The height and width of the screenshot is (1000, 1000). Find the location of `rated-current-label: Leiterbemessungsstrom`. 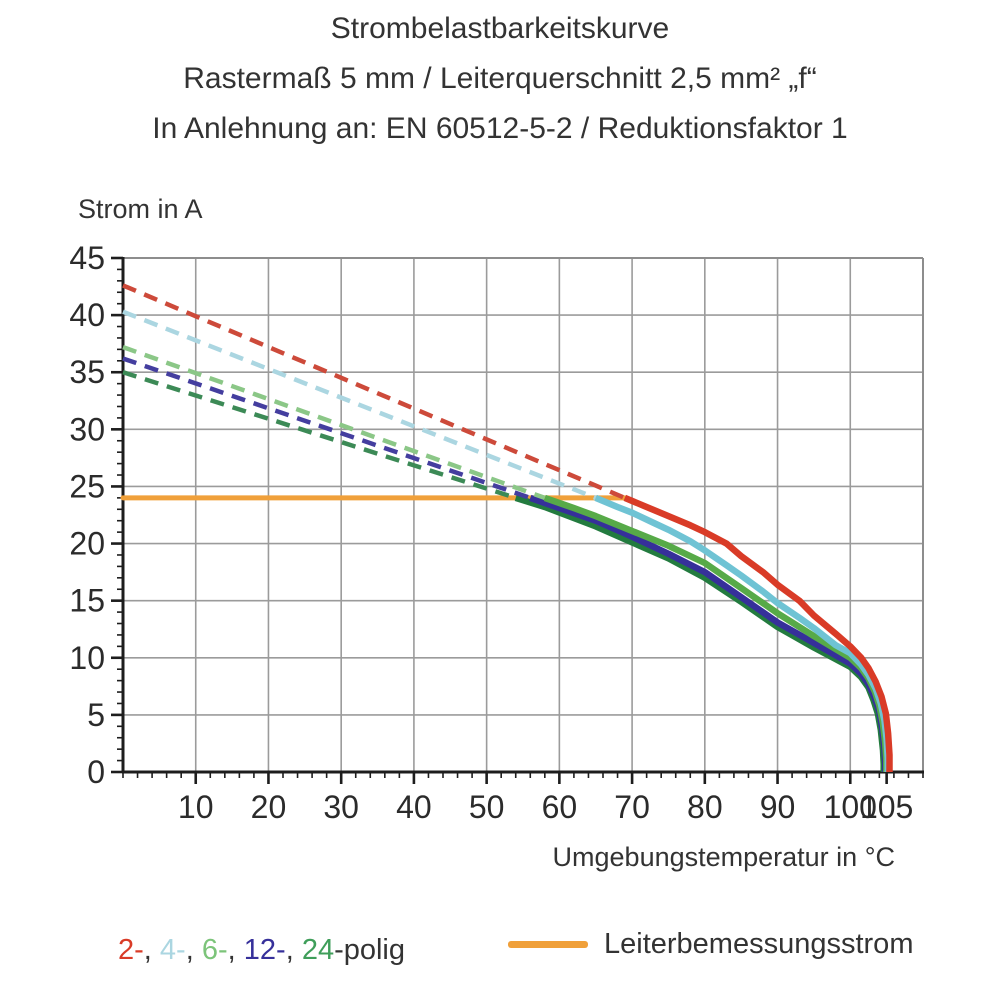

rated-current-label: Leiterbemessungsstrom is located at coordinates (759, 944).